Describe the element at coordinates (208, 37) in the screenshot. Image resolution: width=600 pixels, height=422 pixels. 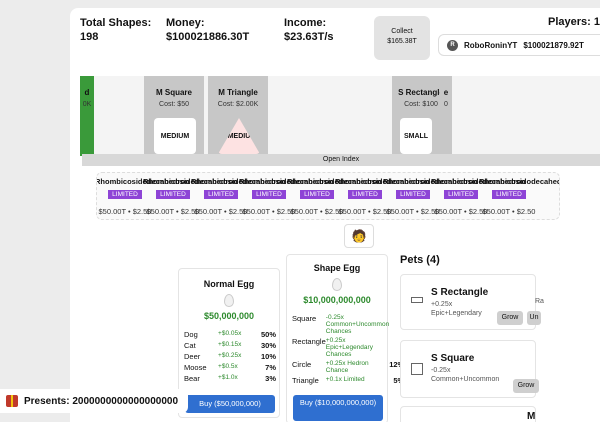
I see `money-value: $100021886.30T` at that location.